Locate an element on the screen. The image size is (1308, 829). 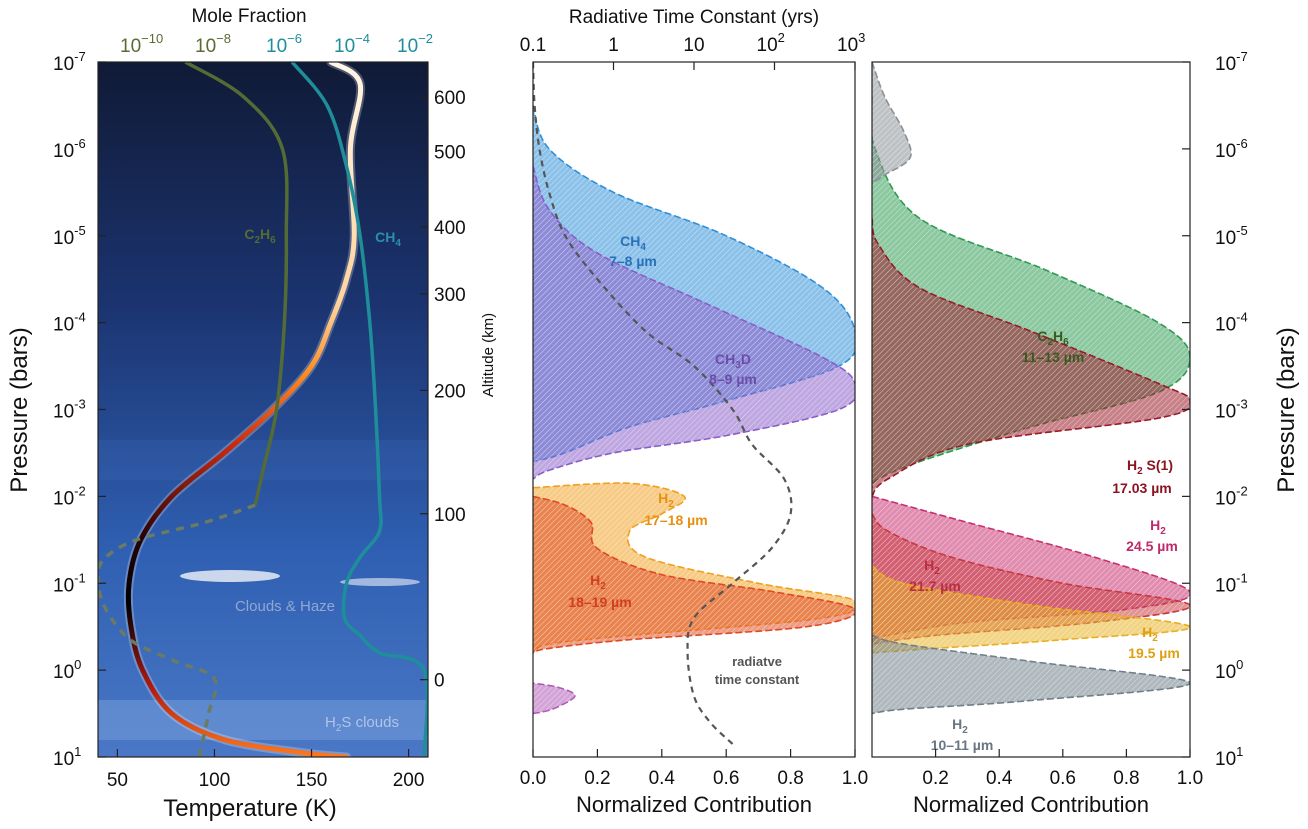
mole-fraction-tick: 10⁻¹⁰ is located at coordinates (141, 44).